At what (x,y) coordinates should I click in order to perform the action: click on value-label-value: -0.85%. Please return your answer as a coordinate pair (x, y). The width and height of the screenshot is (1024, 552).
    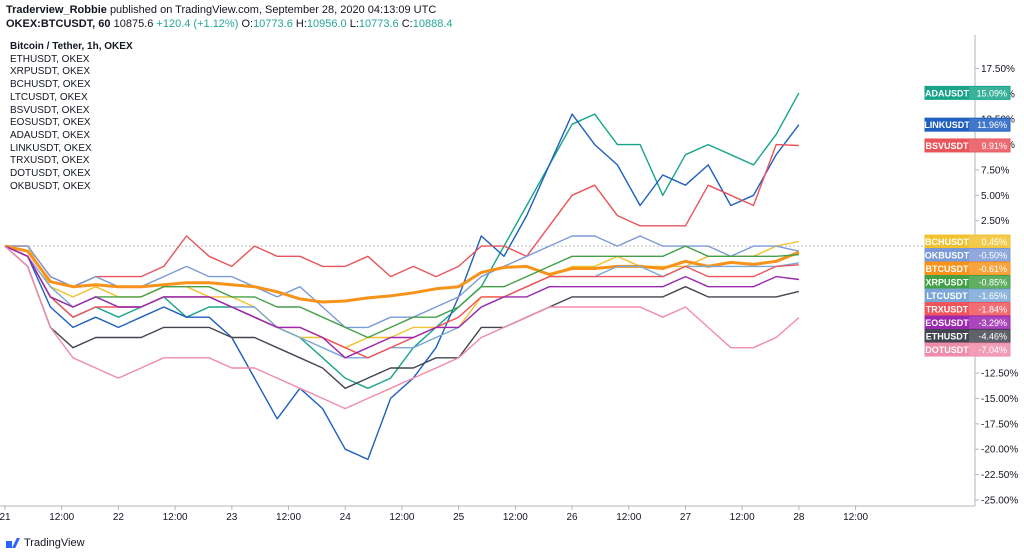
    Looking at the image, I should click on (992, 283).